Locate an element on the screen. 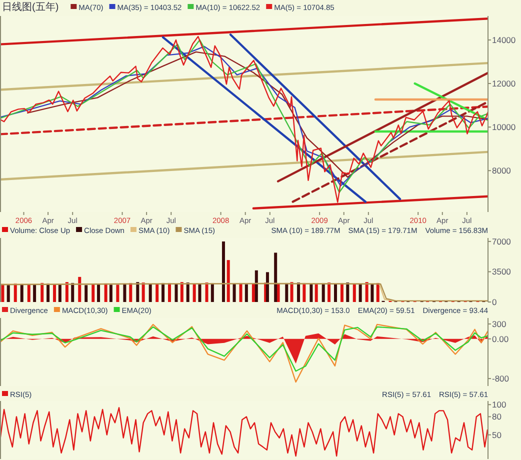 The width and height of the screenshot is (521, 460). y-tick-label: 7000 is located at coordinates (502, 241).